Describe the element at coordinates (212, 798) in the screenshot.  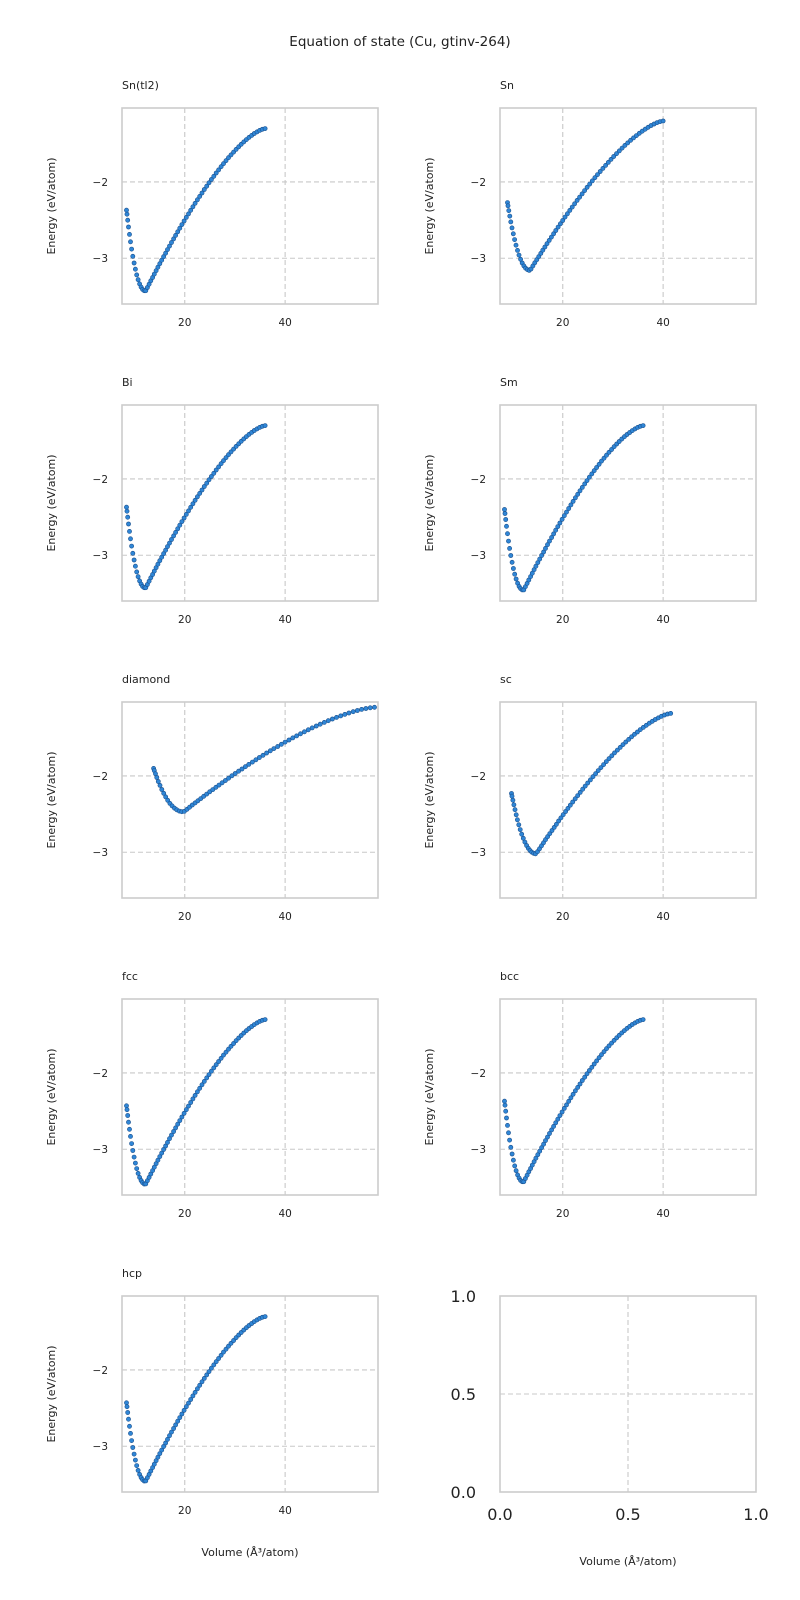
I see `panel-diamond: 20 40 −2 −3 diamond Energy (eV/atom)` at that location.